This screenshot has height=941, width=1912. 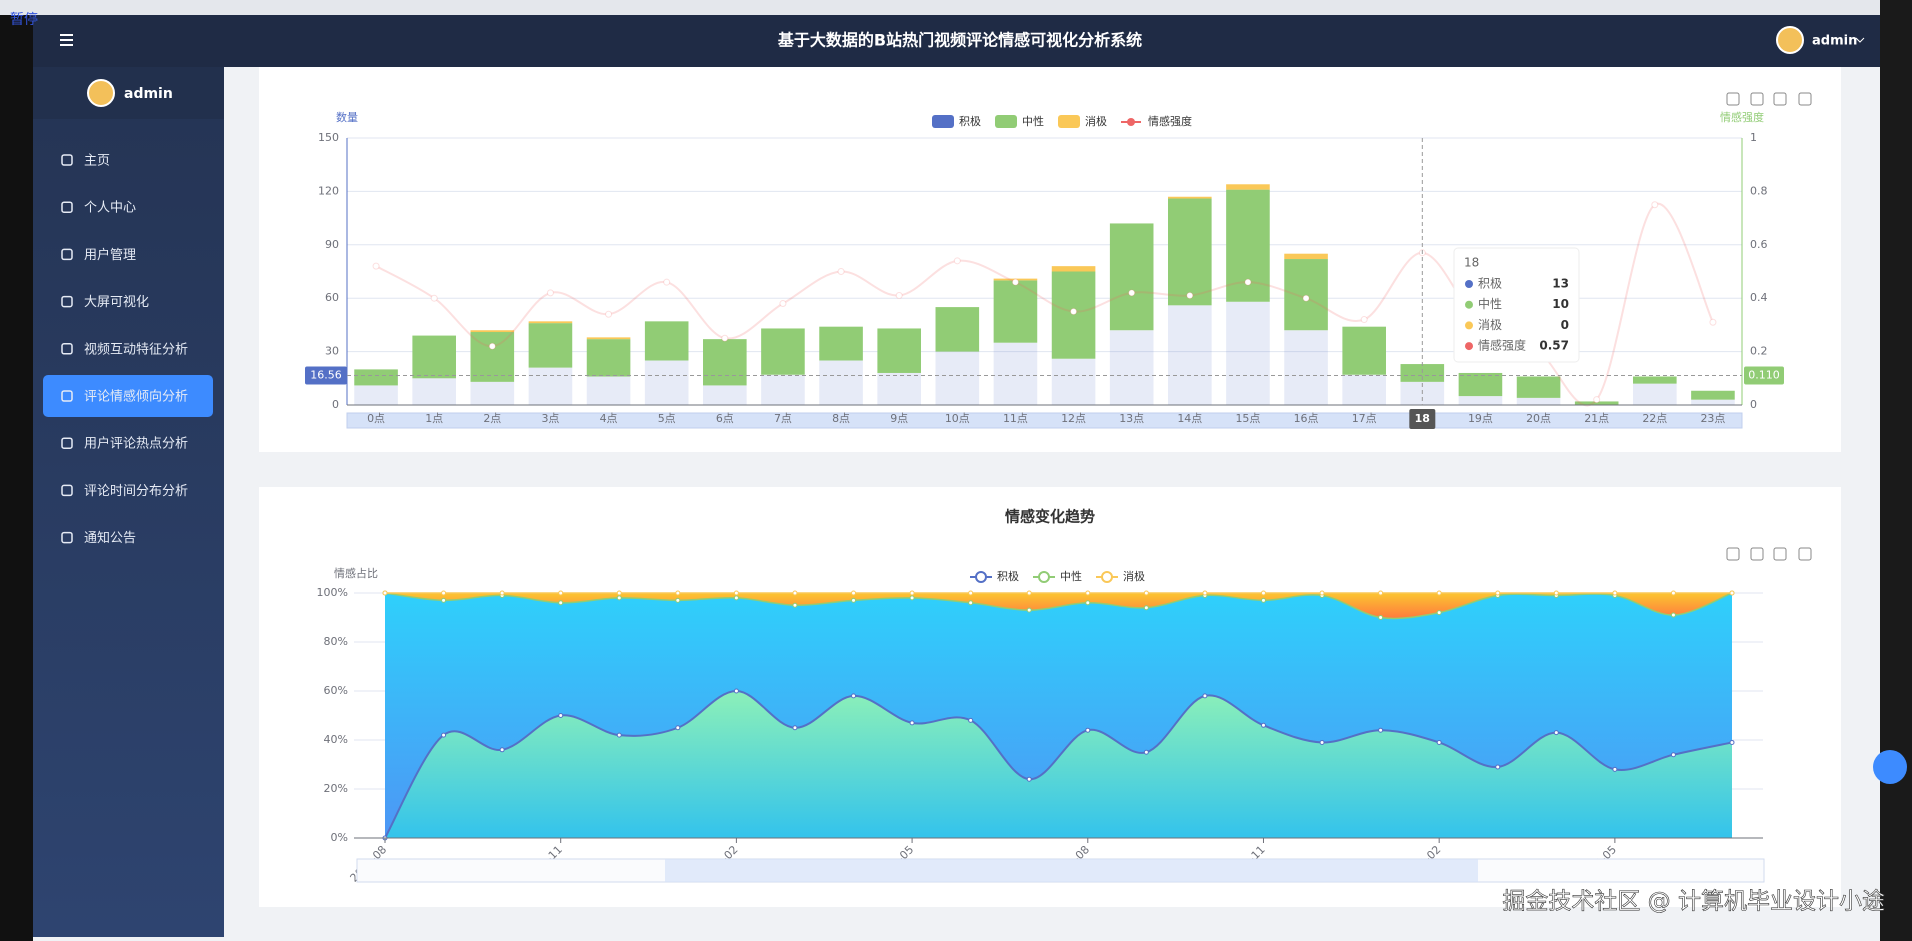 What do you see at coordinates (24, 19) in the screenshot?
I see `overlay-status: 暂停` at bounding box center [24, 19].